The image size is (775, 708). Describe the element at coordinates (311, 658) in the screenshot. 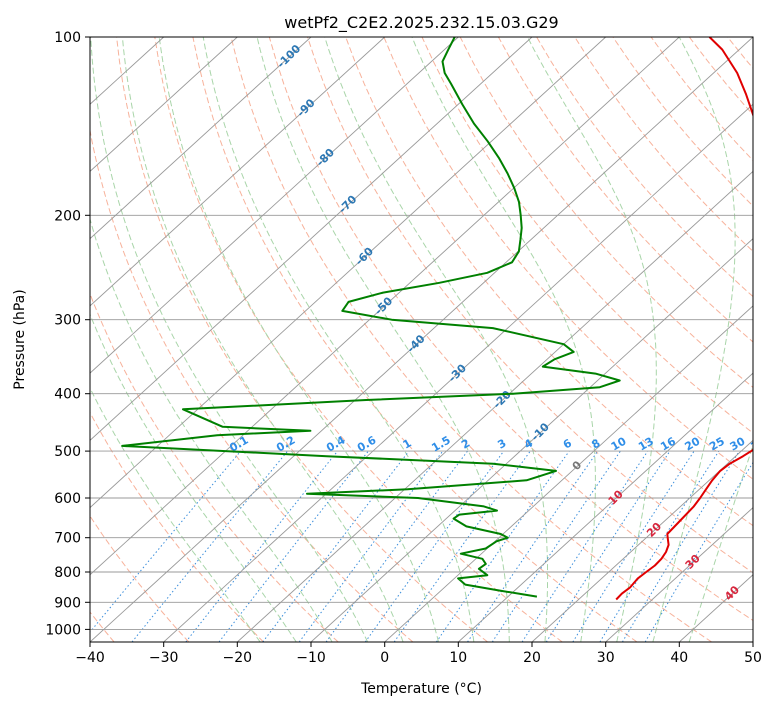

I see `x-tick-label: −10` at that location.